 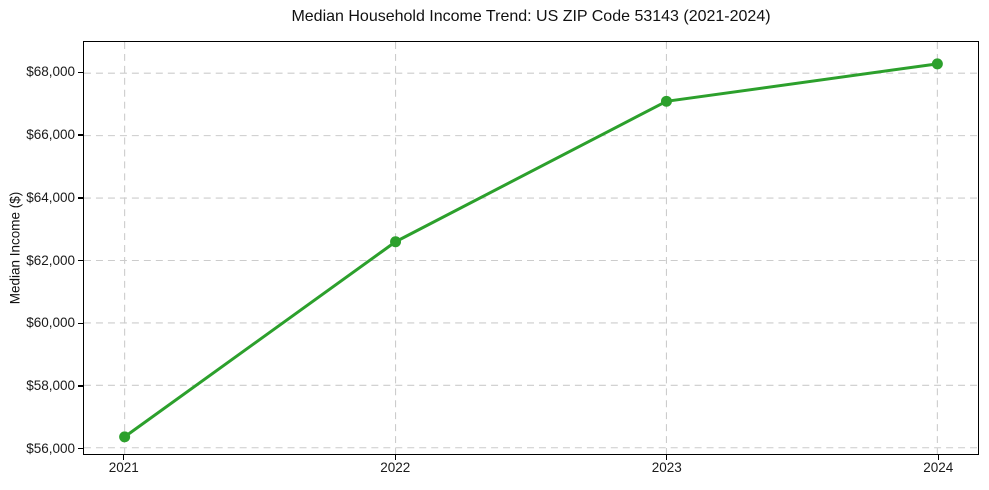 I want to click on y-tick-label: $62,000, so click(x=50, y=260).